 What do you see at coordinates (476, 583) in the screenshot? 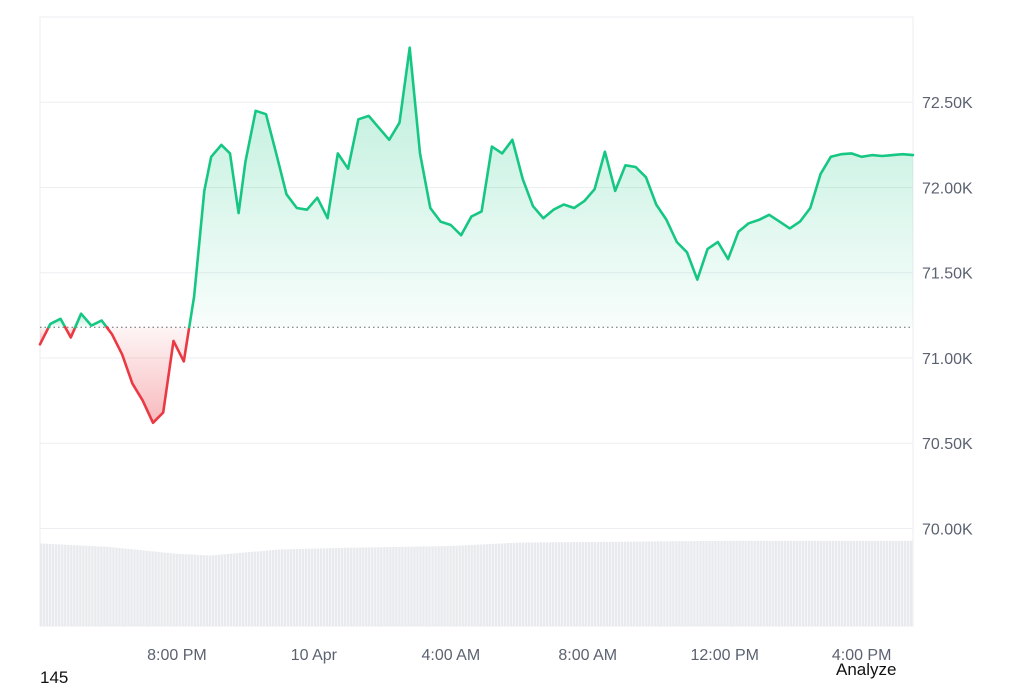
I see `volume-bars` at bounding box center [476, 583].